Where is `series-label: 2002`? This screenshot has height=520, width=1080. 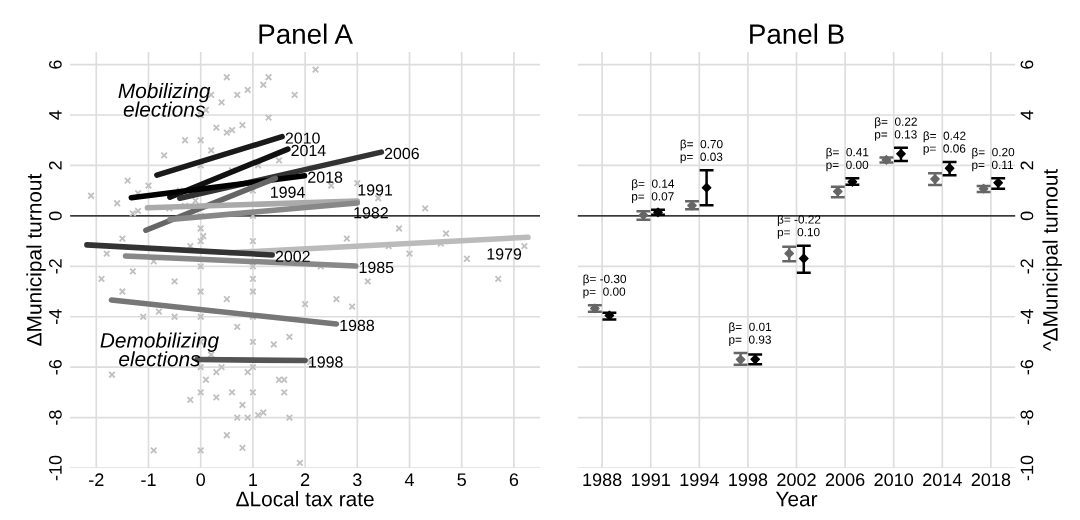 series-label: 2002 is located at coordinates (292, 256).